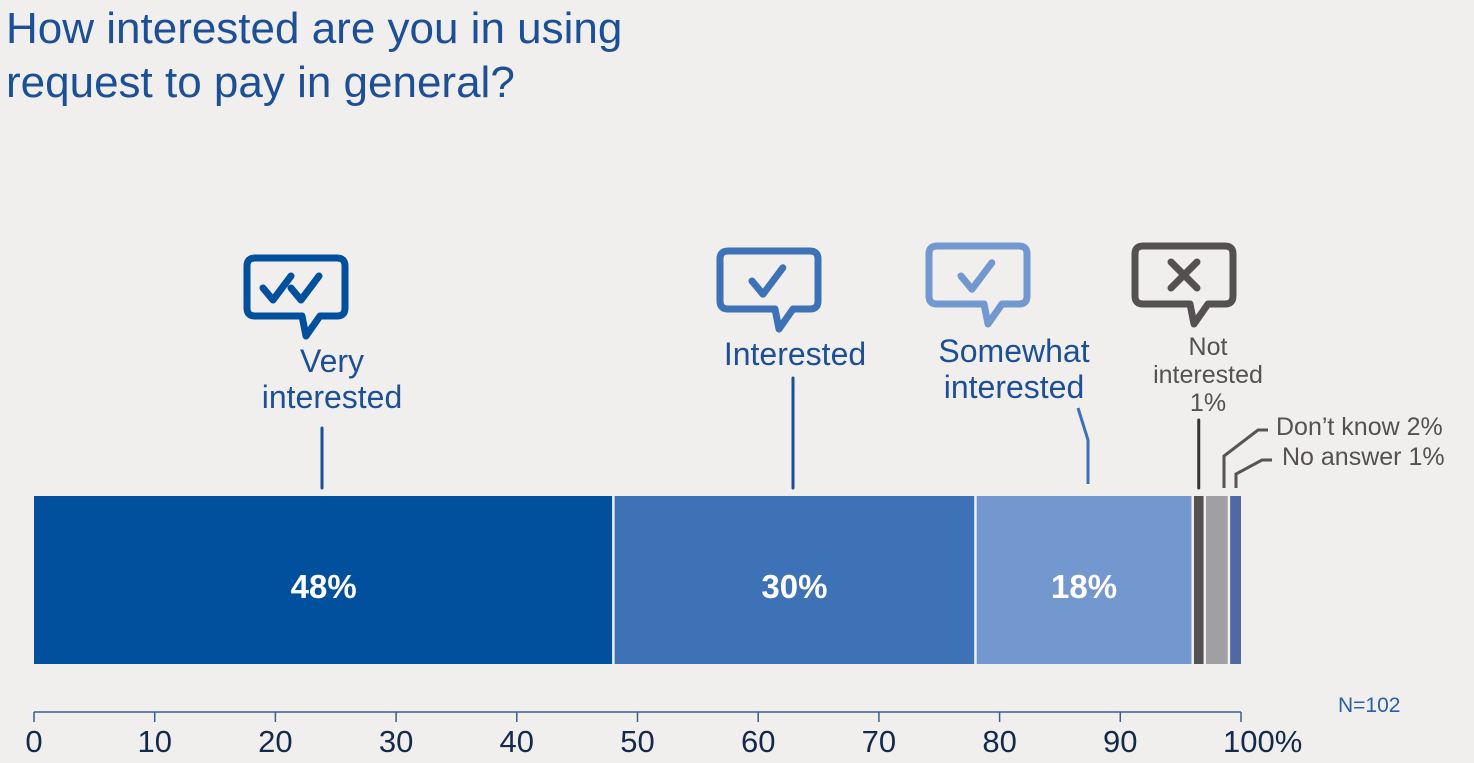 This screenshot has height=763, width=1474. What do you see at coordinates (1216, 580) in the screenshot?
I see `bar-don-t-know` at bounding box center [1216, 580].